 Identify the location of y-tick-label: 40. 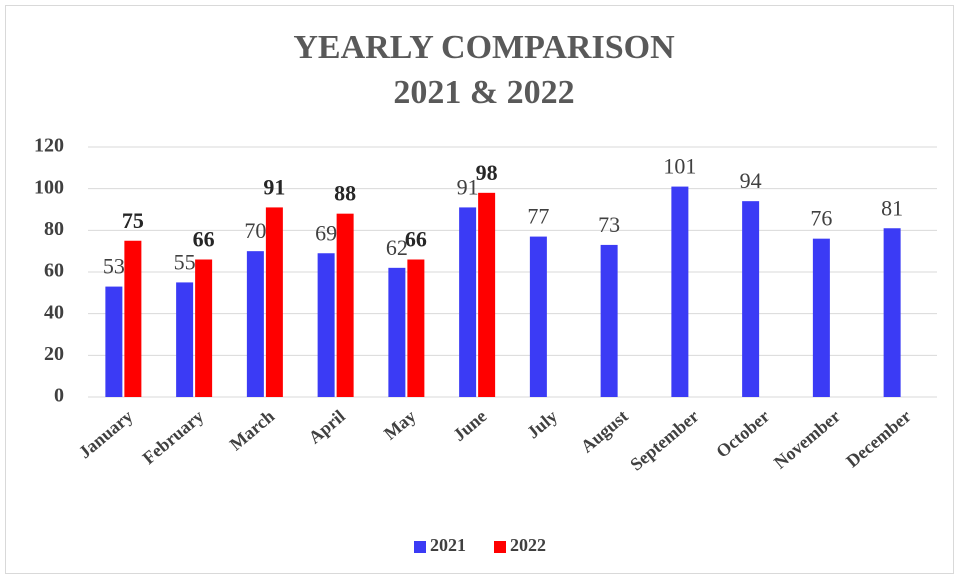
(54, 312).